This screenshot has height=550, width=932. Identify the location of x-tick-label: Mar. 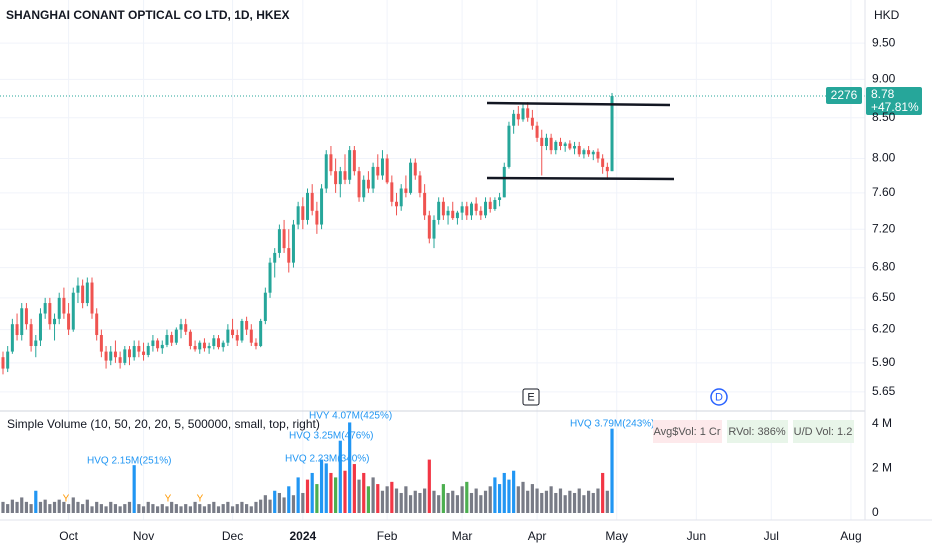
(462, 536).